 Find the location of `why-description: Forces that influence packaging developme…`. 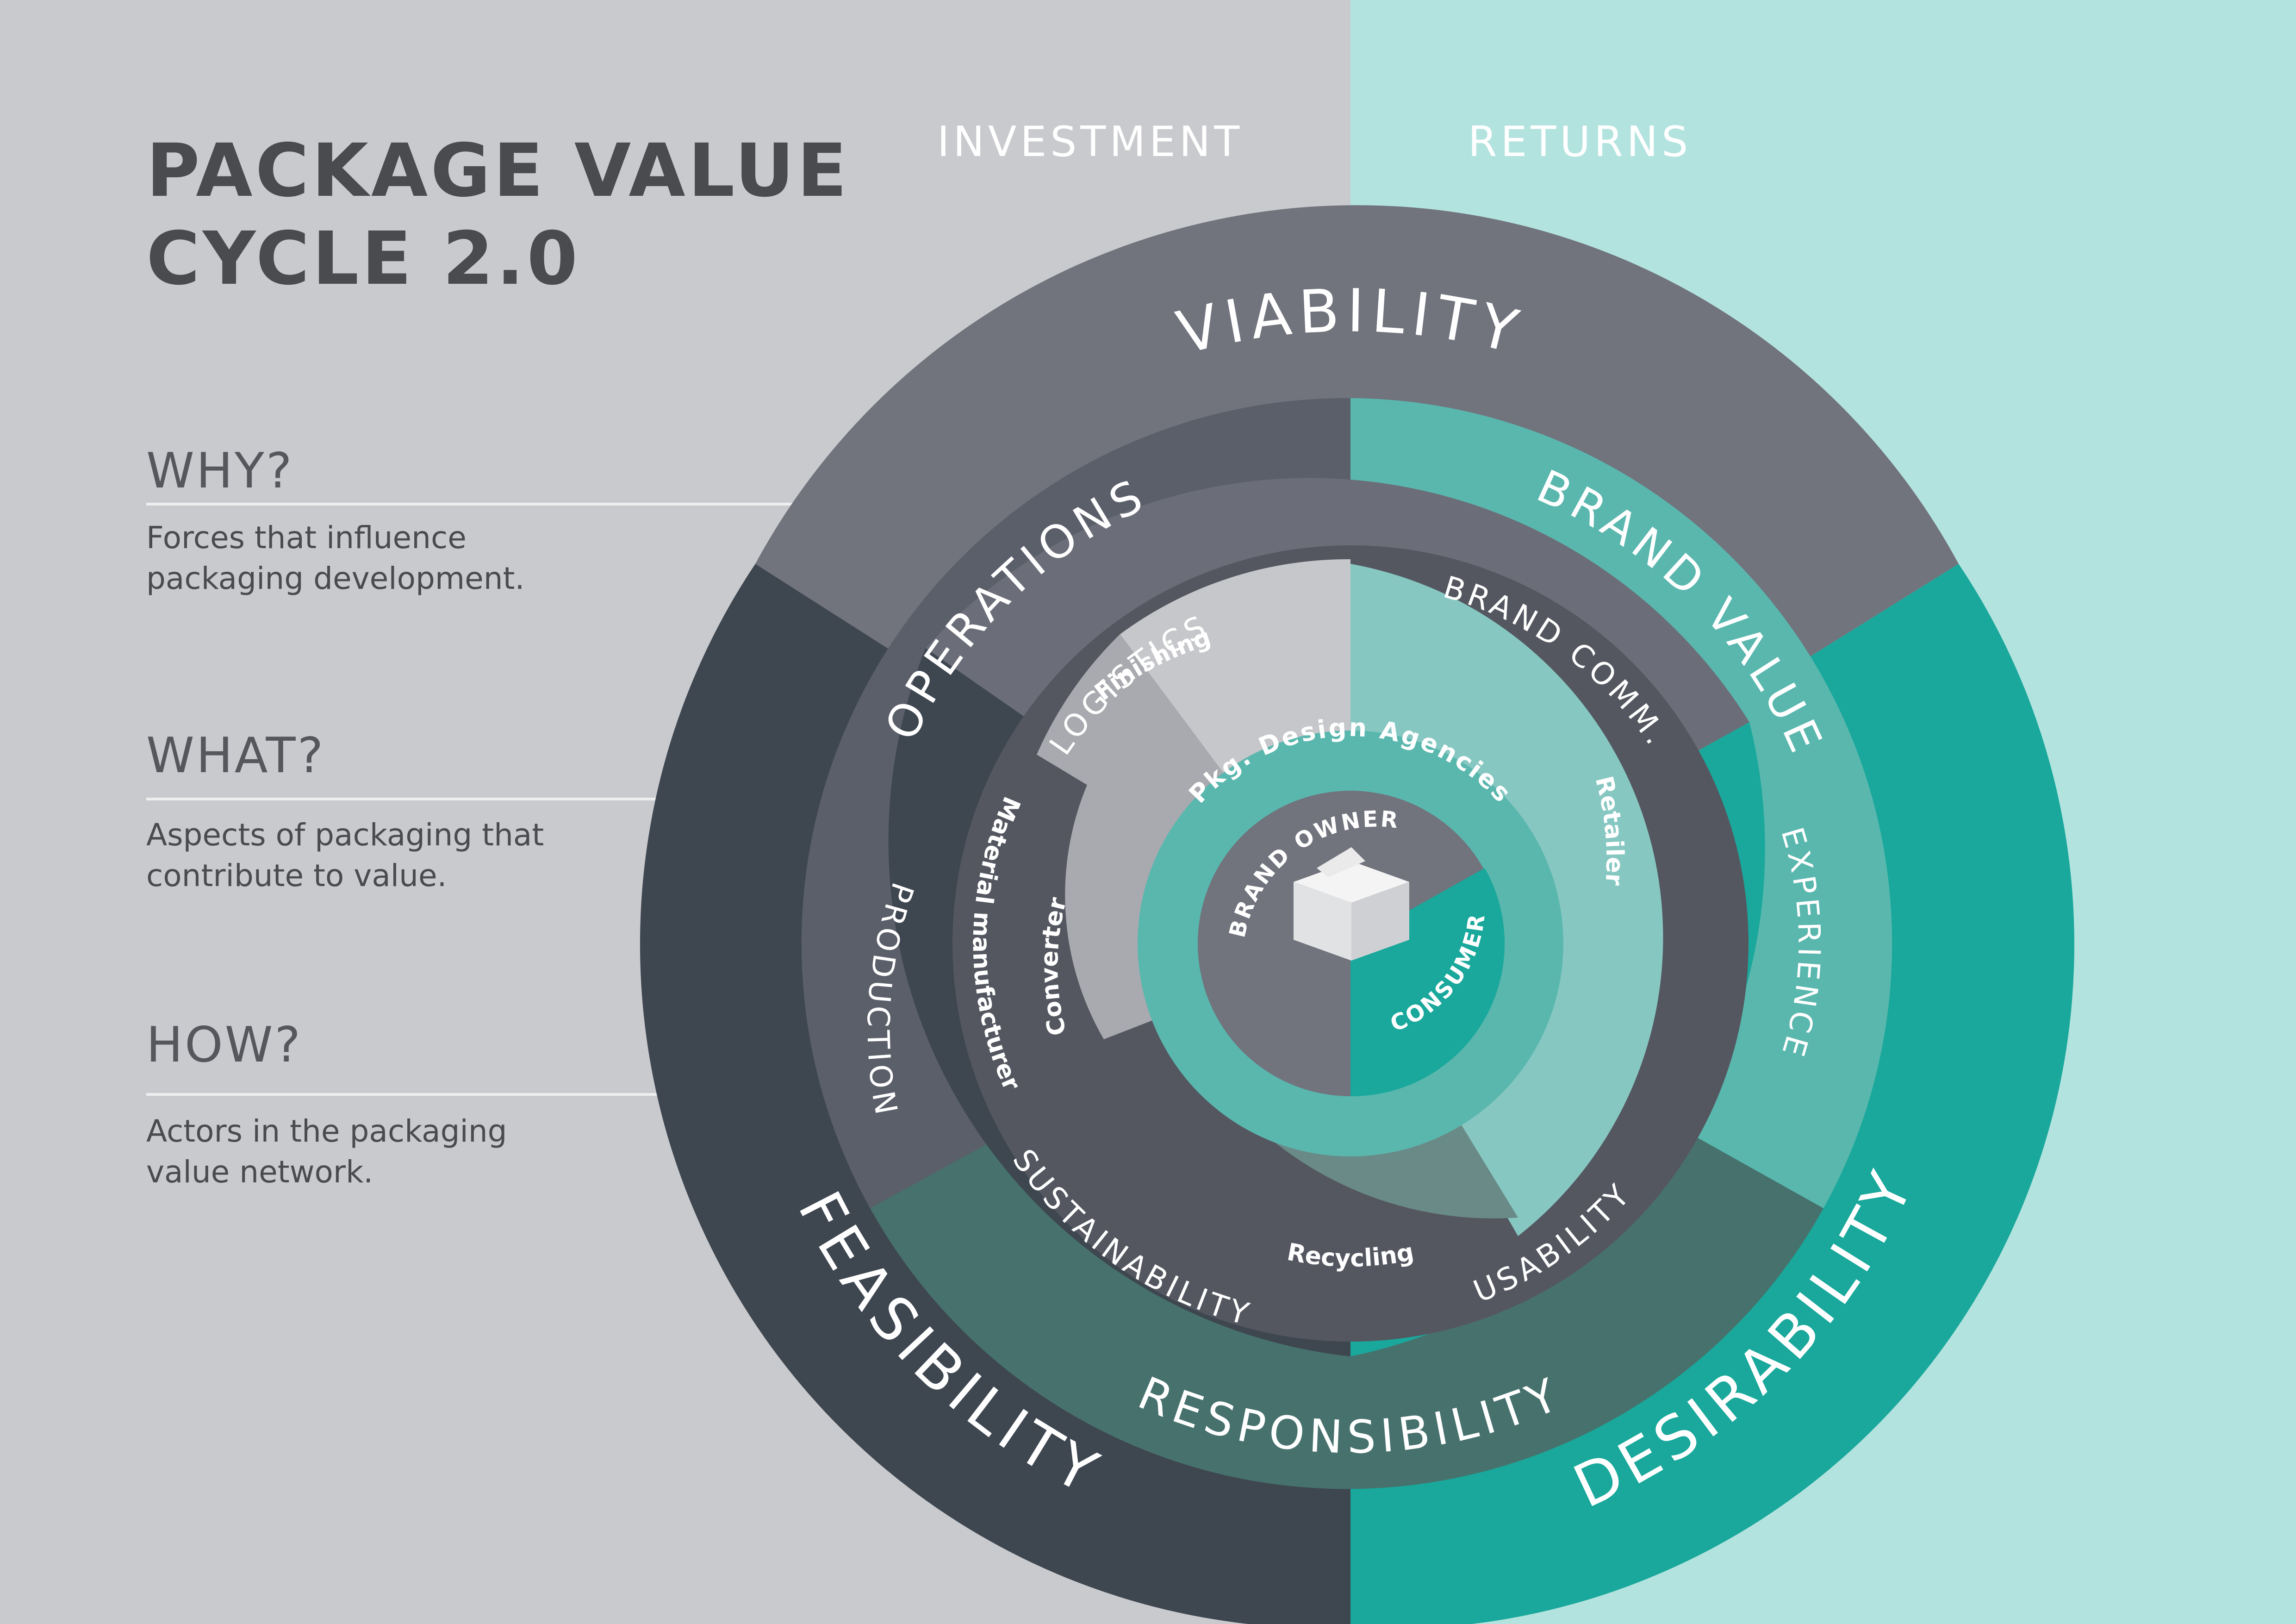

why-description: Forces that influence packaging developme… is located at coordinates (335, 558).